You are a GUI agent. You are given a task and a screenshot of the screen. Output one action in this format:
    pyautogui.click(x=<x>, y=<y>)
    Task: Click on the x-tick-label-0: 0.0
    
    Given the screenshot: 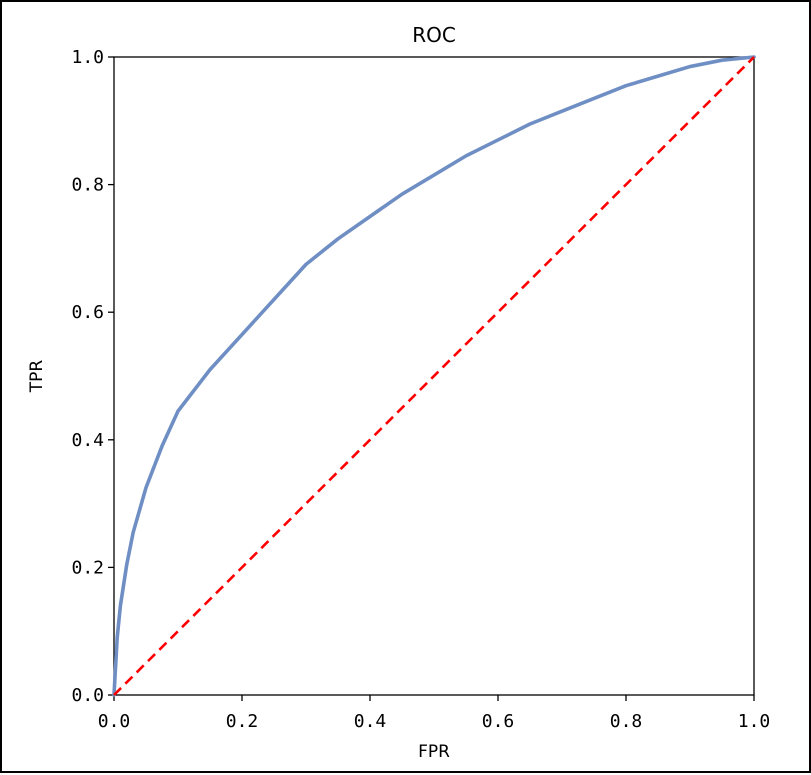 What is the action you would take?
    pyautogui.click(x=114, y=721)
    